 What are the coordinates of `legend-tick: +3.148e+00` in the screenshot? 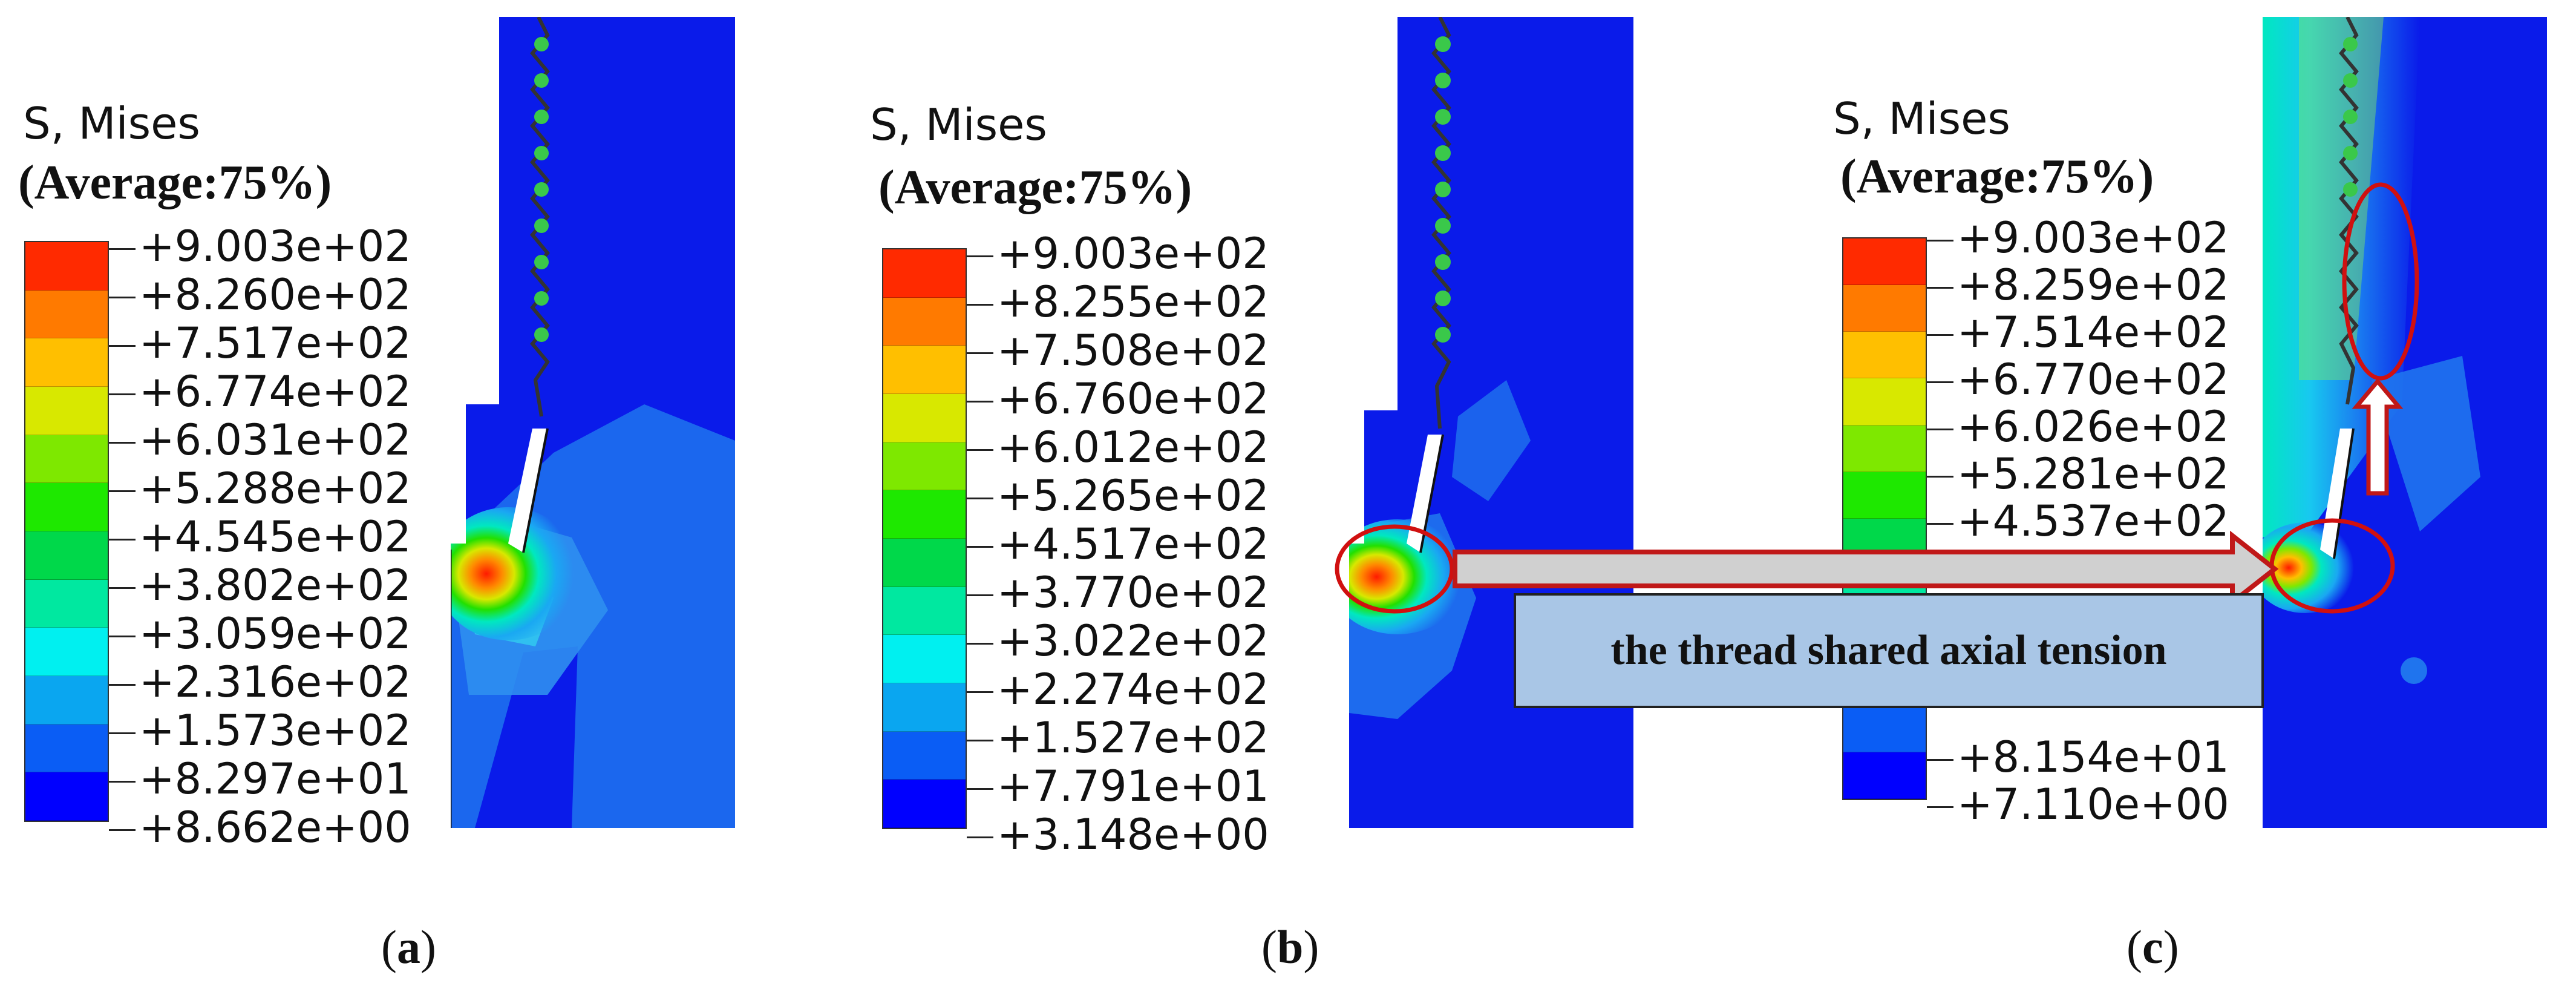 It's located at (1118, 834).